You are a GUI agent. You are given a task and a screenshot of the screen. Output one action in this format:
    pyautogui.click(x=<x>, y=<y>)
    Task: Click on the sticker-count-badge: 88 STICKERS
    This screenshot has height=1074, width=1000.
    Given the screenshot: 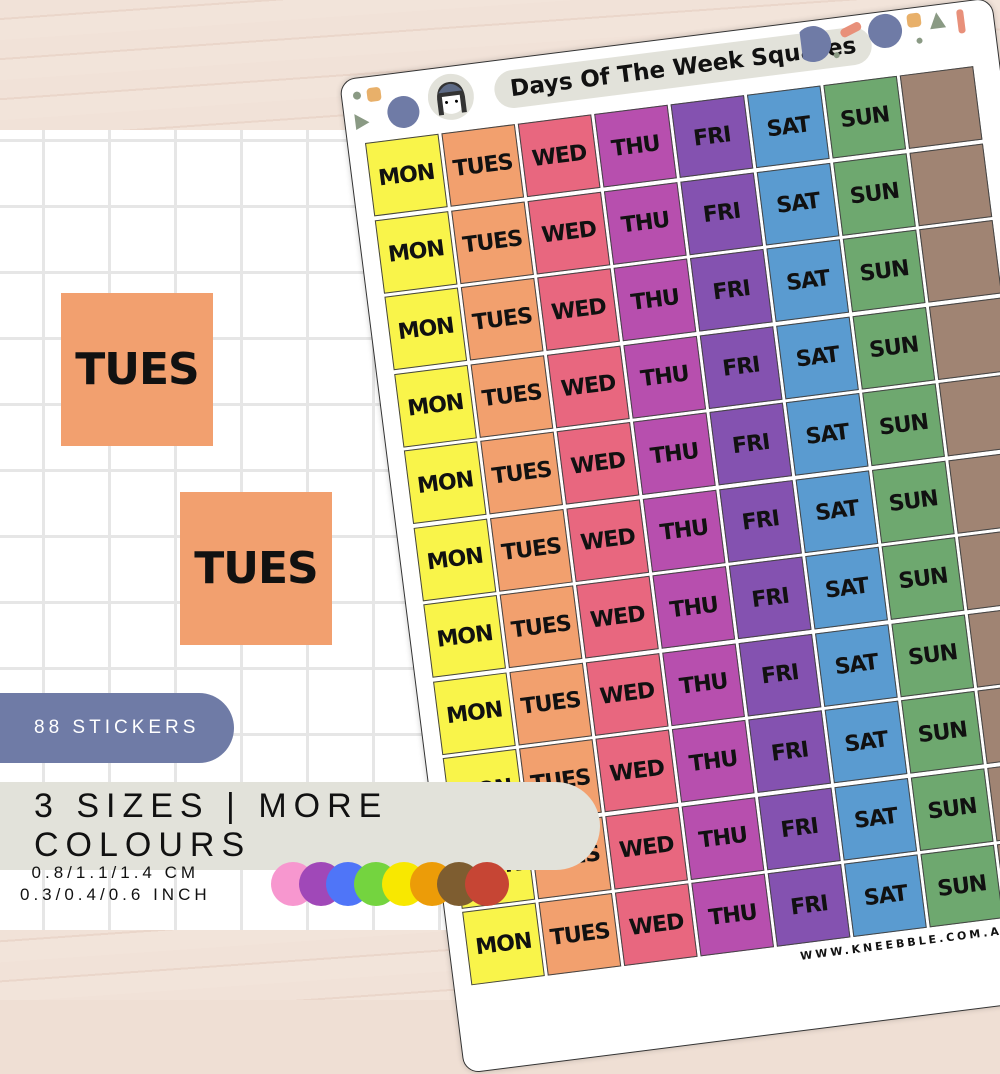 What is the action you would take?
    pyautogui.click(x=117, y=728)
    